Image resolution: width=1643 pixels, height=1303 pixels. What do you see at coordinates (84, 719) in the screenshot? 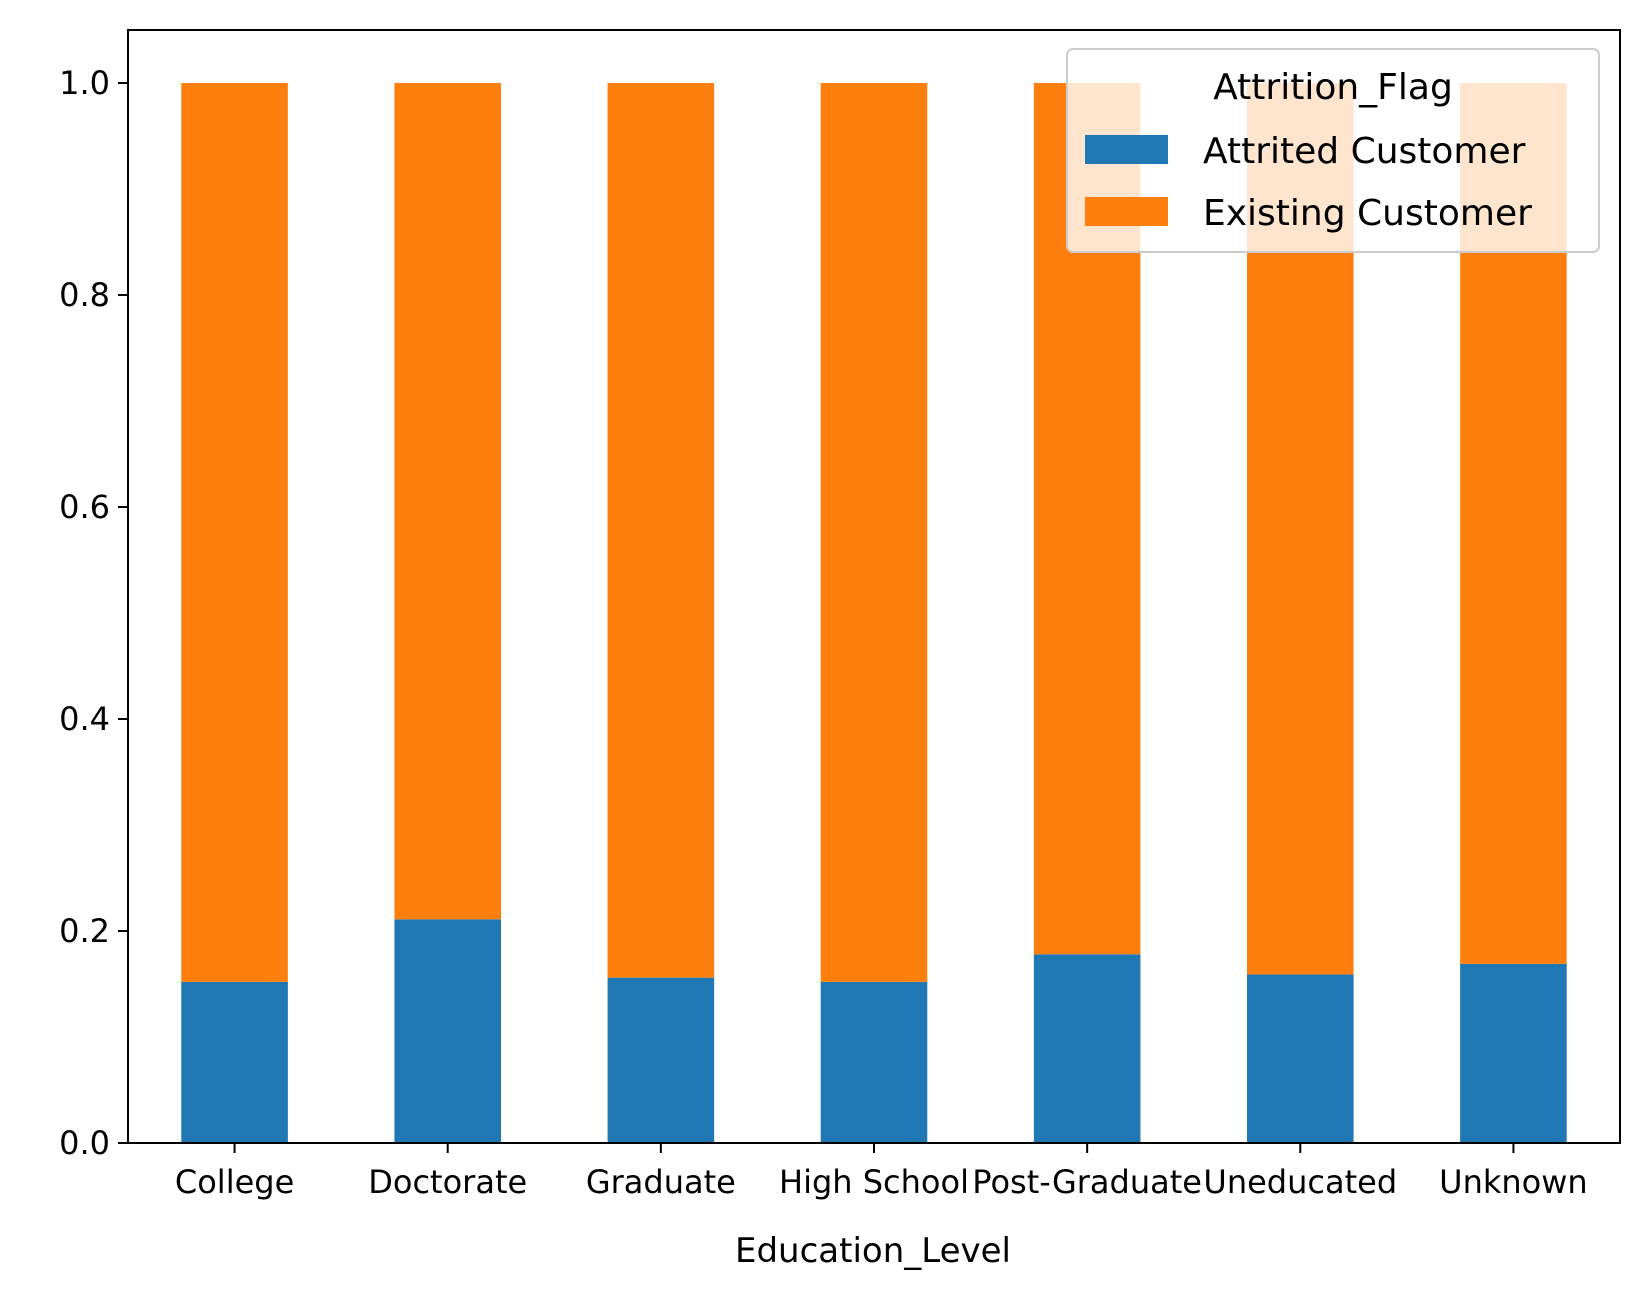
I see `y-tick-label: 0.4` at bounding box center [84, 719].